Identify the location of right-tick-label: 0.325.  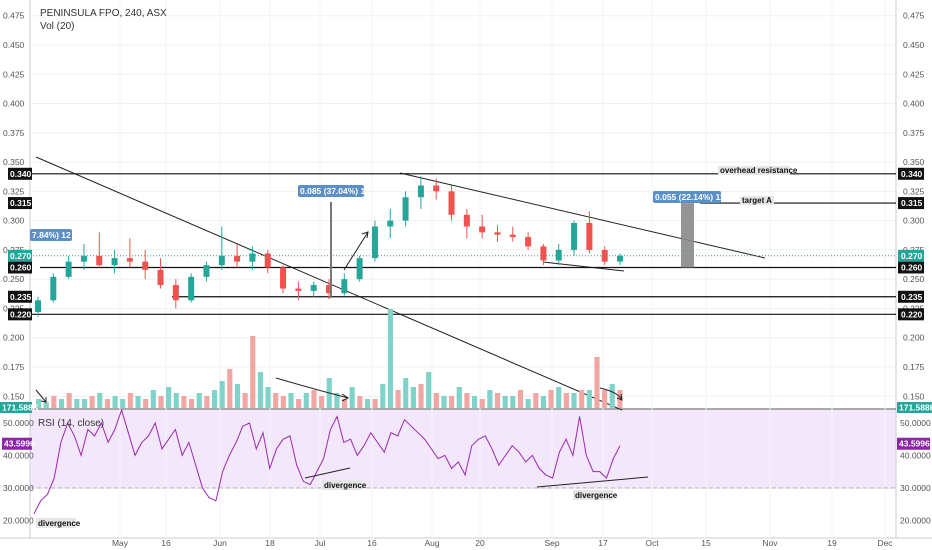
(914, 191).